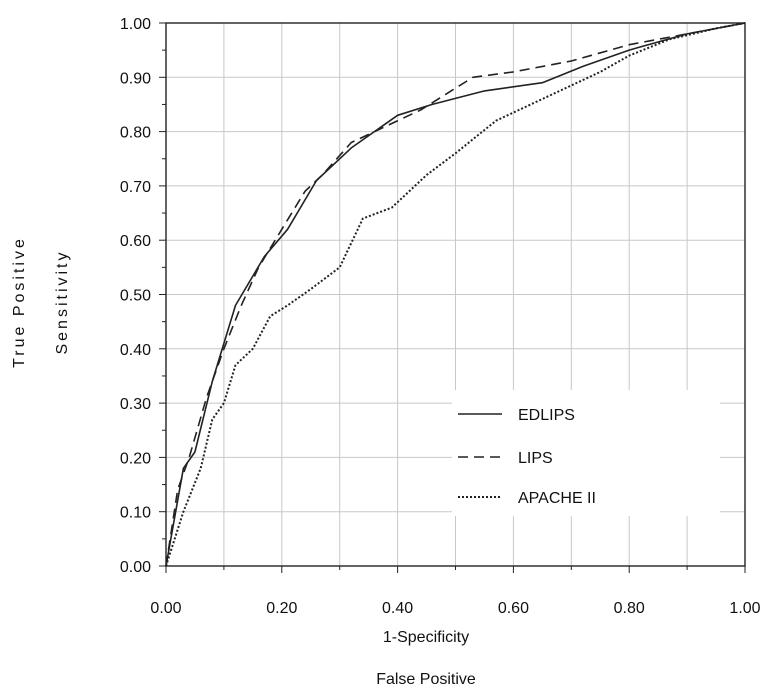 The image size is (766, 686). I want to click on y-tick-label: 0.10, so click(135, 513).